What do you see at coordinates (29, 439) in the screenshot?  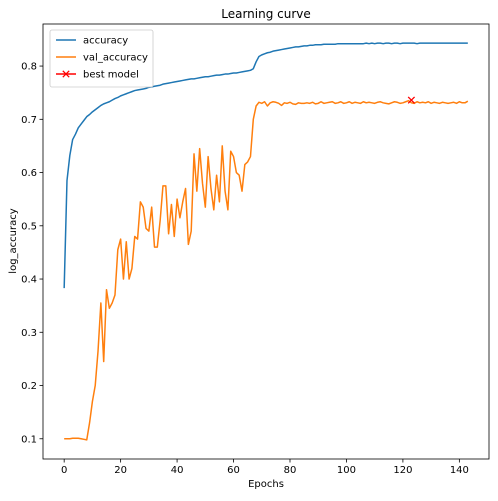 I see `y-tick-label: 0.1` at bounding box center [29, 439].